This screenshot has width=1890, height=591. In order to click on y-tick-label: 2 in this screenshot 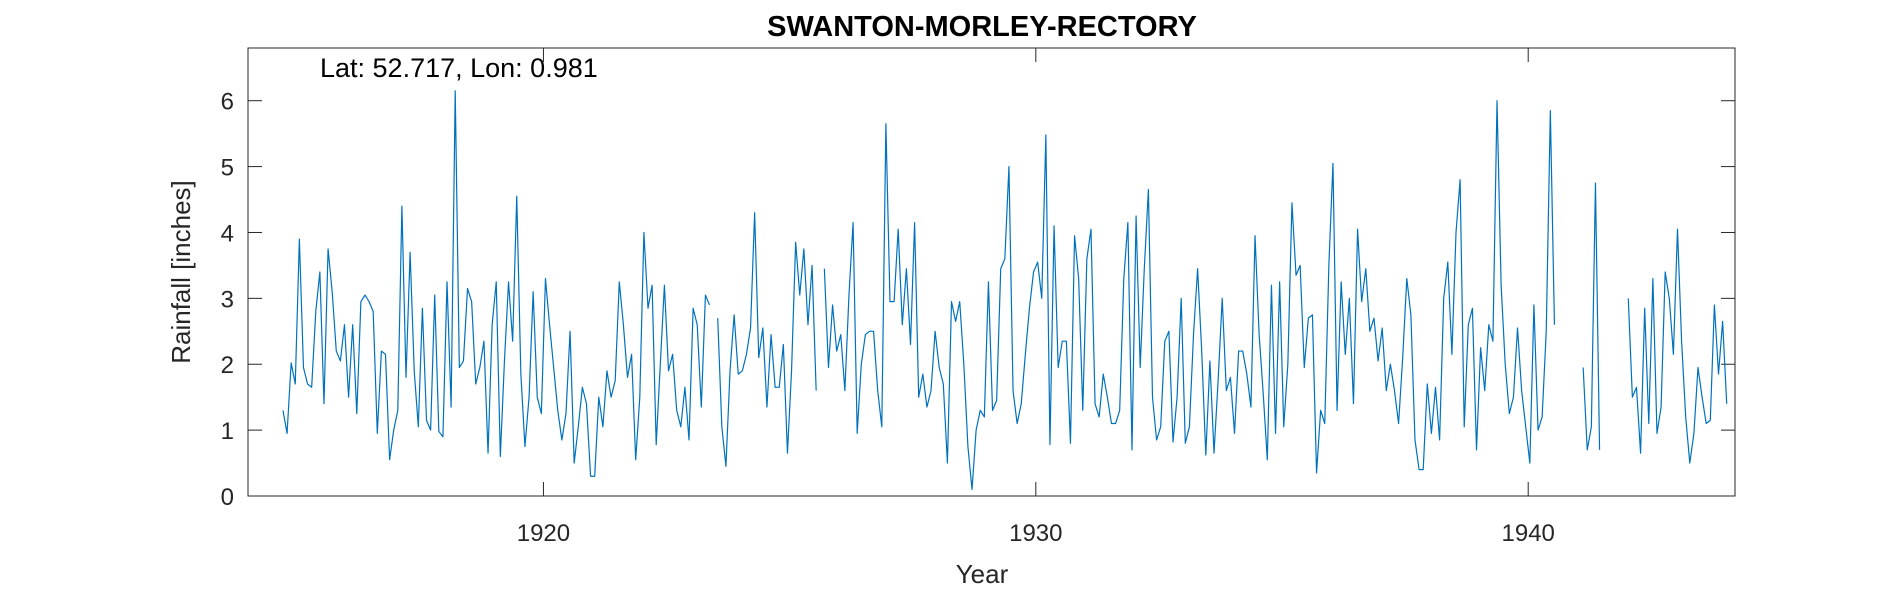, I will do `click(227, 365)`.